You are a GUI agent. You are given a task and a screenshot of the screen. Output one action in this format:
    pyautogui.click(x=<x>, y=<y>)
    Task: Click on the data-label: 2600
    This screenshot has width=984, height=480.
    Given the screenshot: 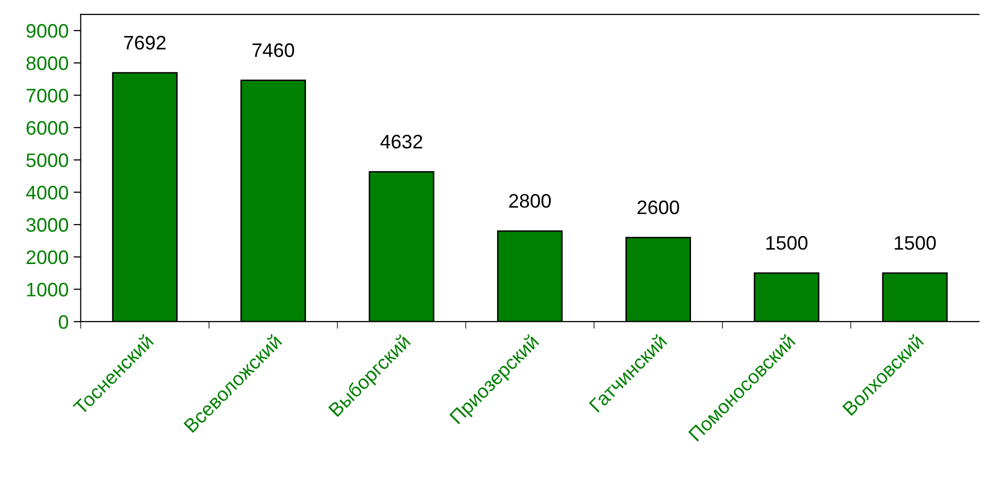 What is the action you would take?
    pyautogui.click(x=659, y=207)
    